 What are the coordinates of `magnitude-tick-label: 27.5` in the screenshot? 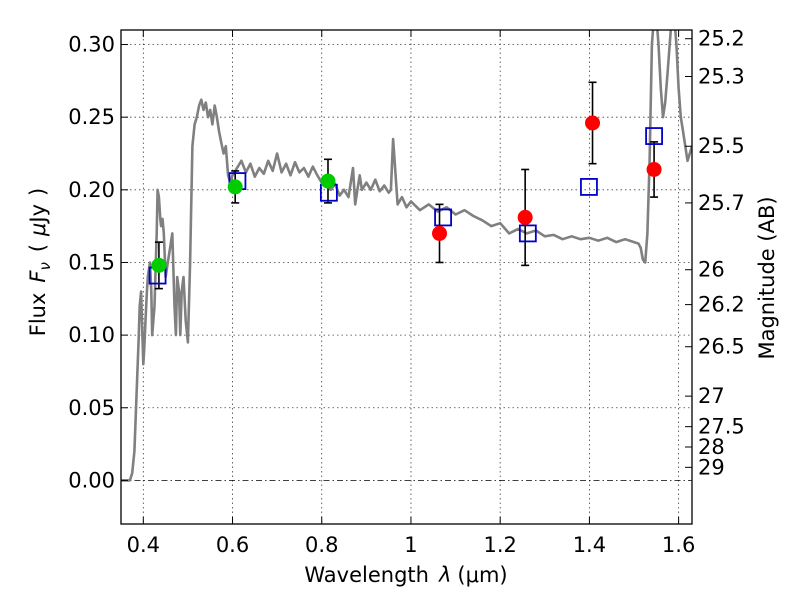 It's located at (721, 427).